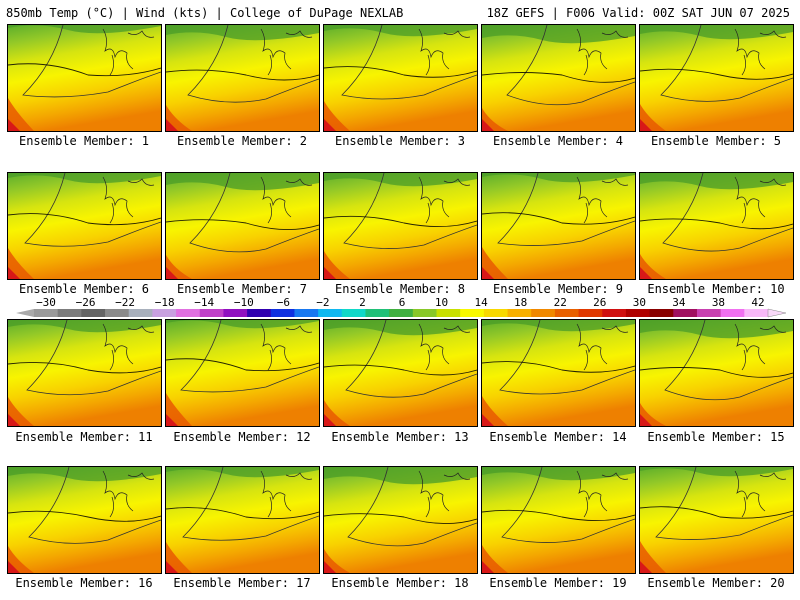 This screenshot has height=600, width=800. Describe the element at coordinates (84, 289) in the screenshot. I see `ensemble-member-label: Ensemble Member: 6` at that location.